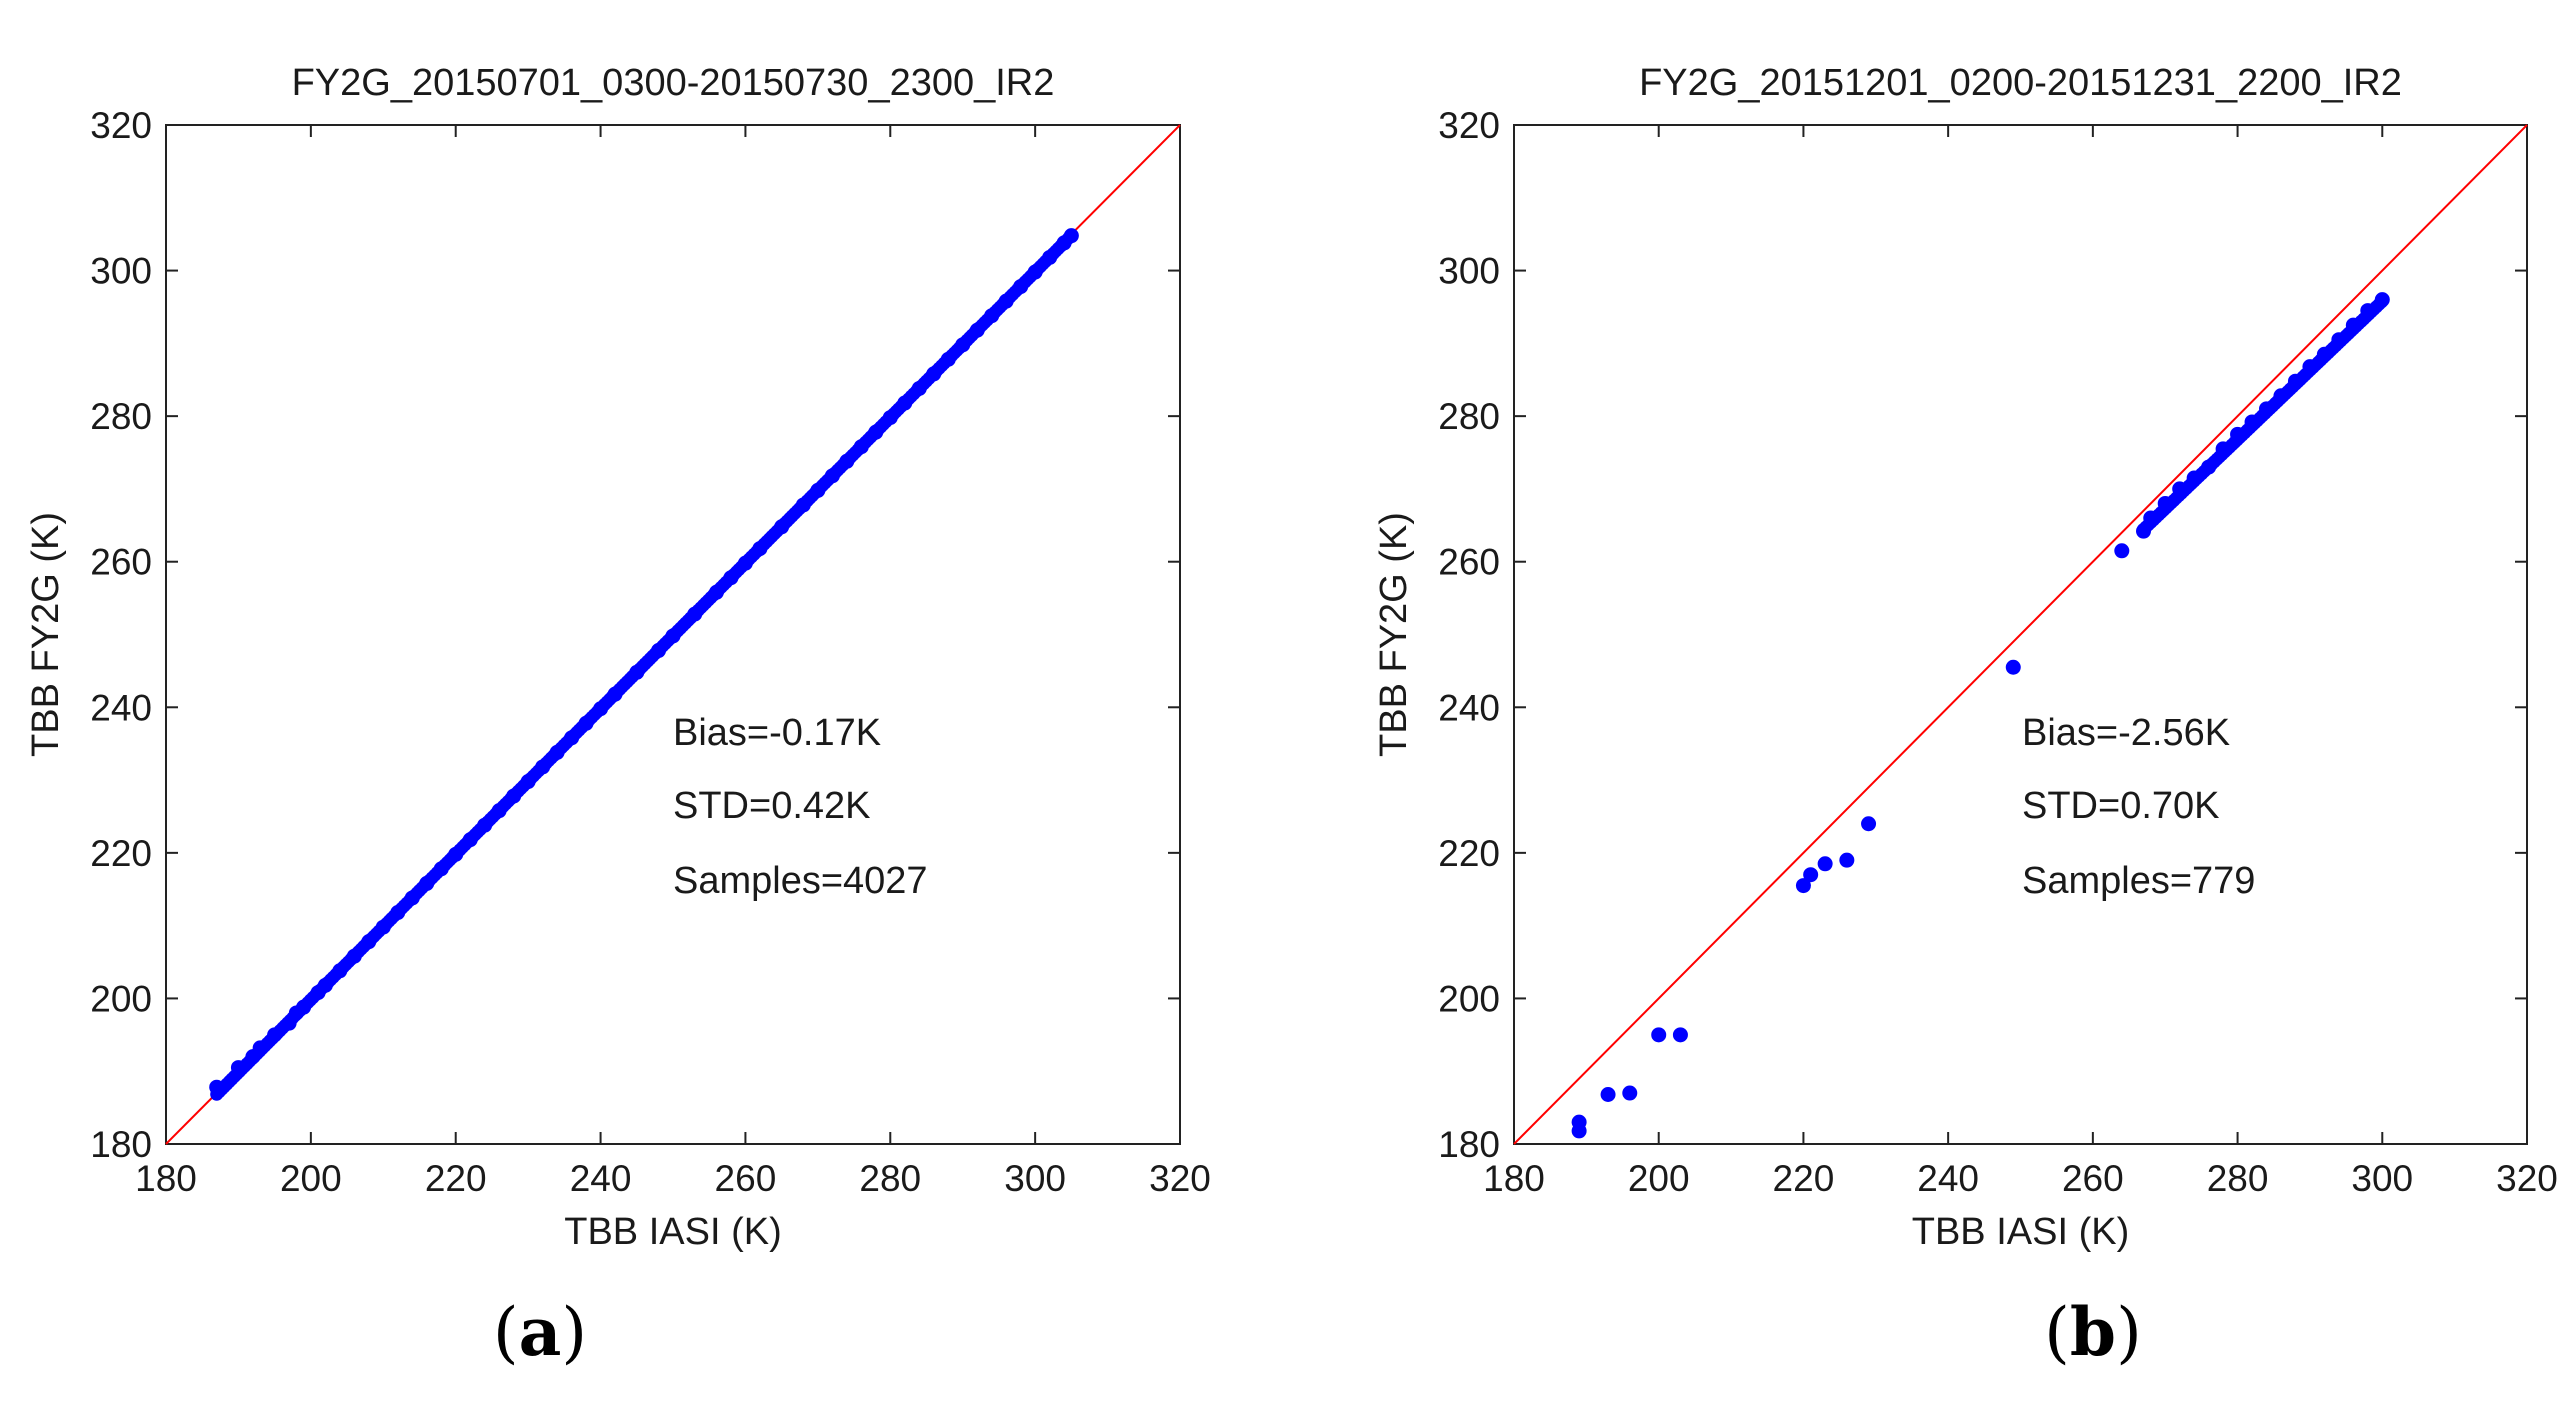 This screenshot has height=1401, width=2575. I want to click on chart-title: FY2G_20150701_0300-20150730_2300_IR2, so click(673, 83).